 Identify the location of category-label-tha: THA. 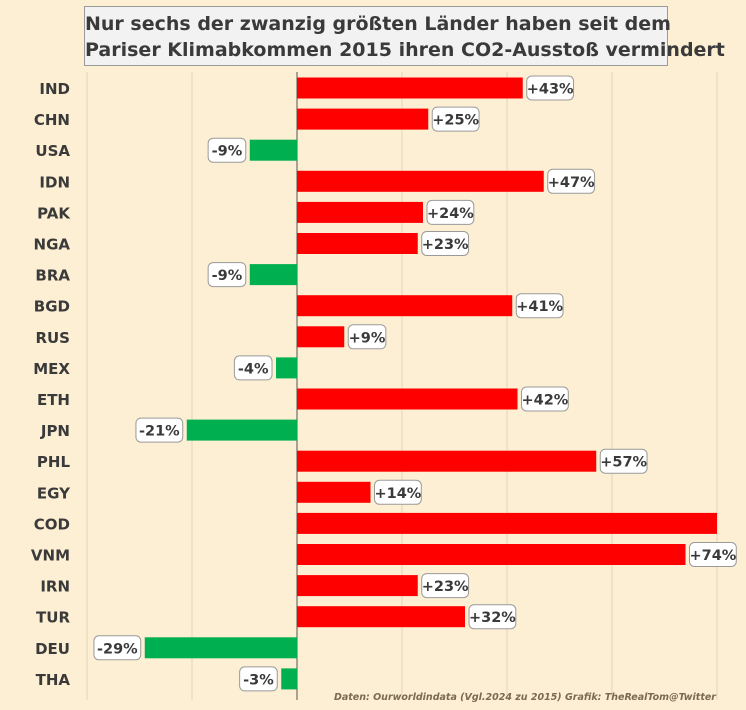
(53, 680).